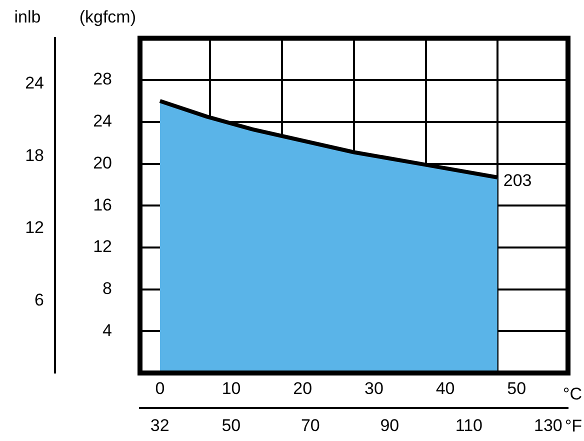 The width and height of the screenshot is (584, 441). I want to click on y2-tick-label: 18, so click(34, 155).